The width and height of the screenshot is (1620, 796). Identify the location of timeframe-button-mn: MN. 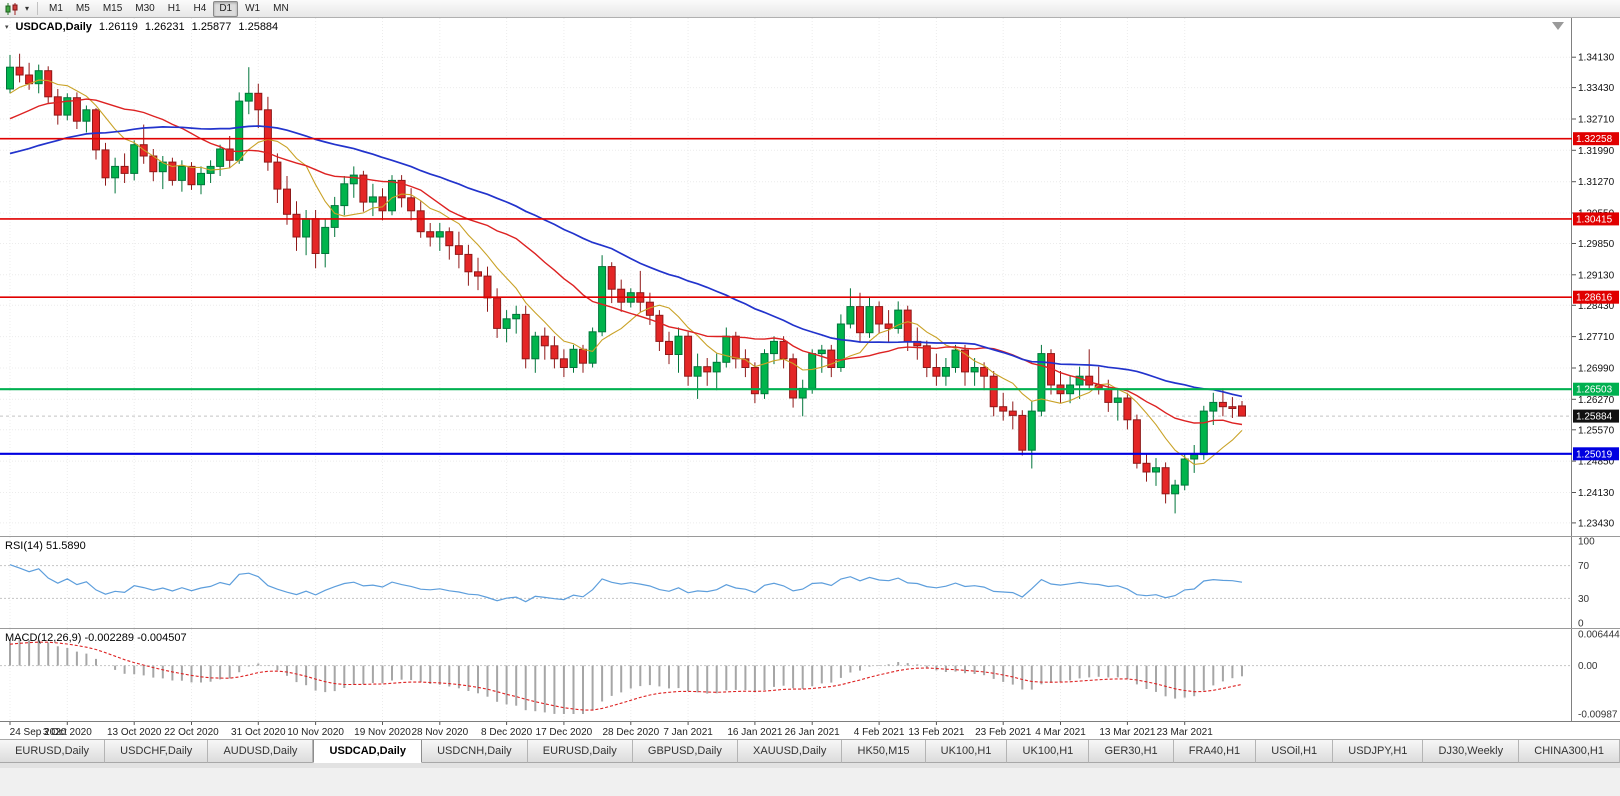
(281, 8).